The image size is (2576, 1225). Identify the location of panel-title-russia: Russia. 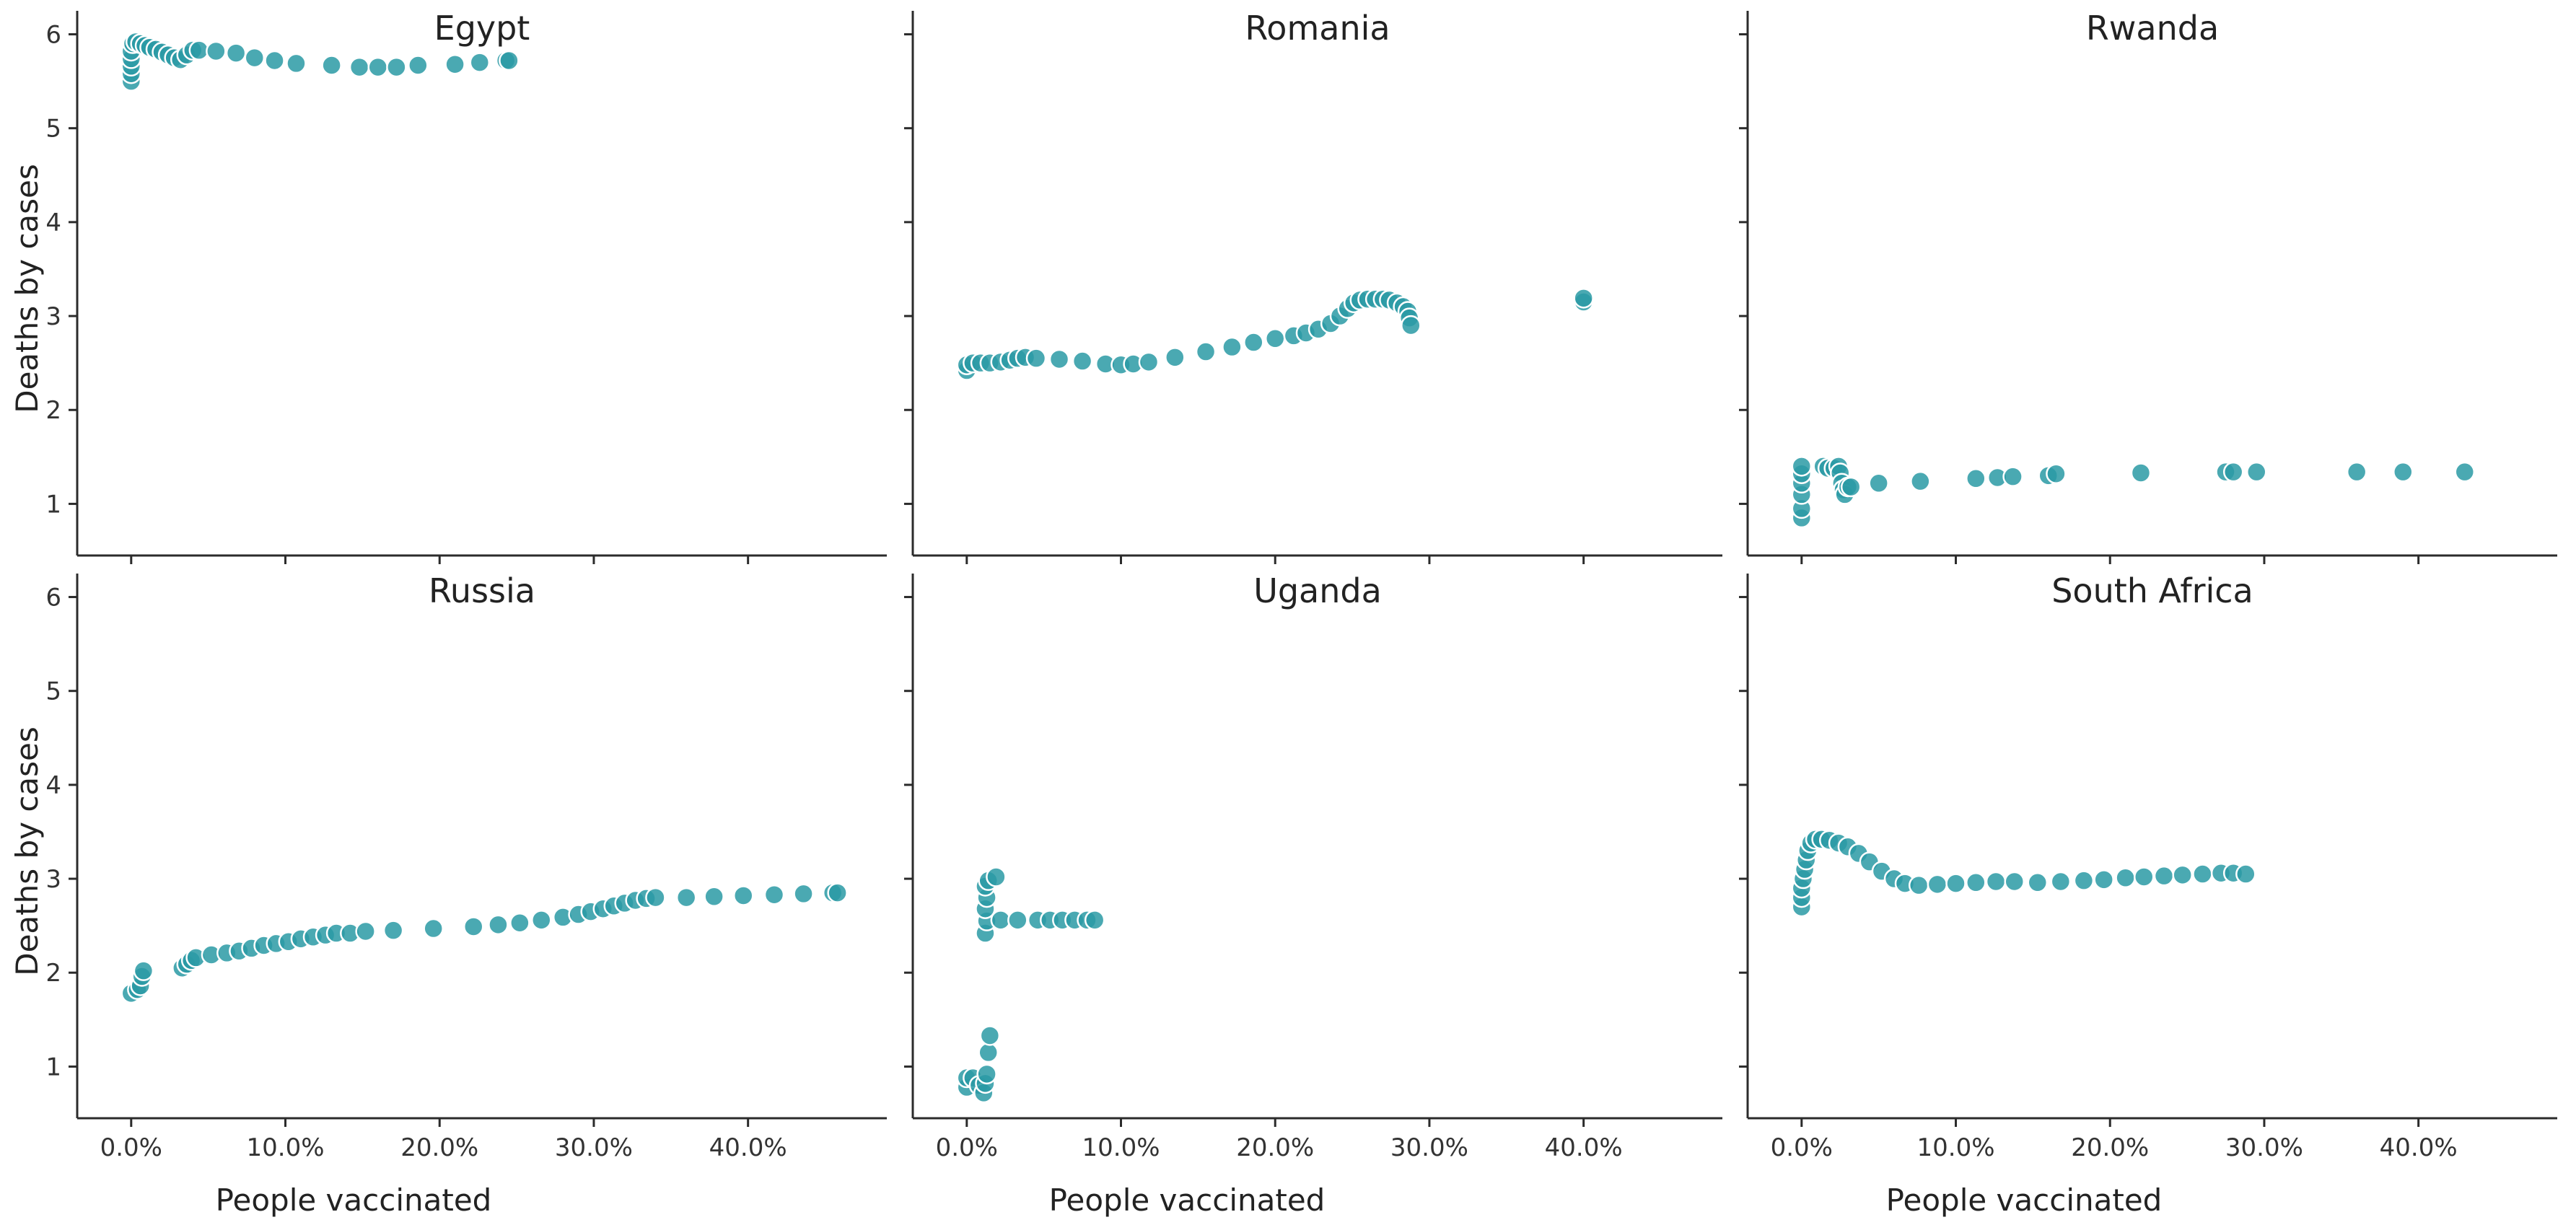
(482, 590).